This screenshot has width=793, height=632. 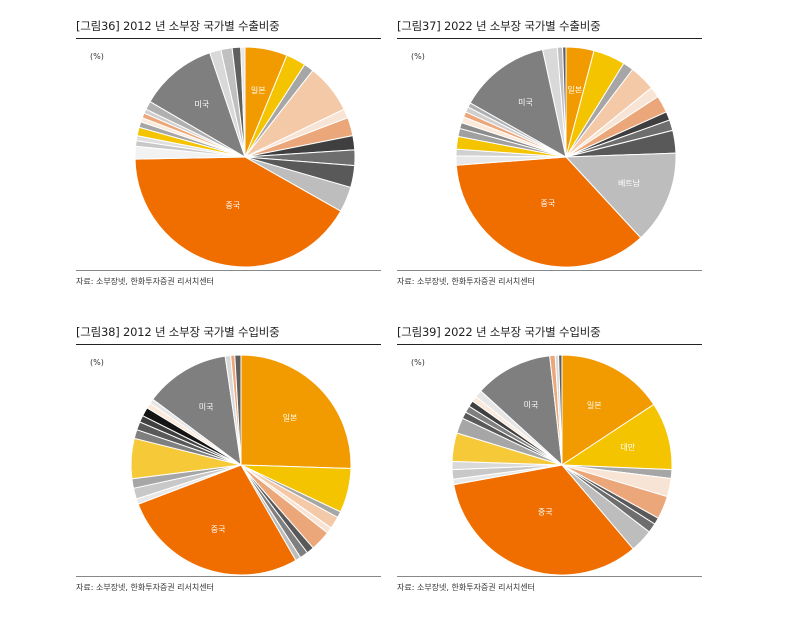 What do you see at coordinates (178, 332) in the screenshot?
I see `chart-title: [그림38] 2012 년 소부장 국가별 수입비중` at bounding box center [178, 332].